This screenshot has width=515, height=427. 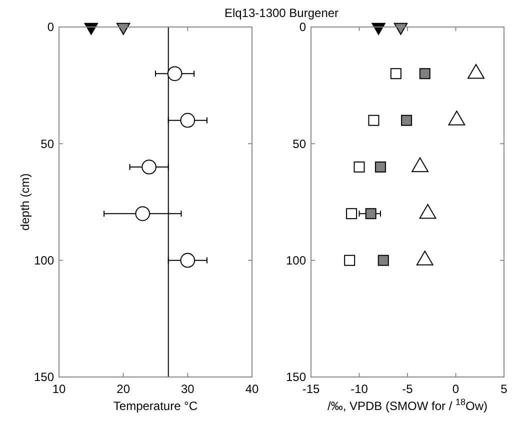 I want to click on x-axis-title: Temperature °C, so click(x=155, y=406).